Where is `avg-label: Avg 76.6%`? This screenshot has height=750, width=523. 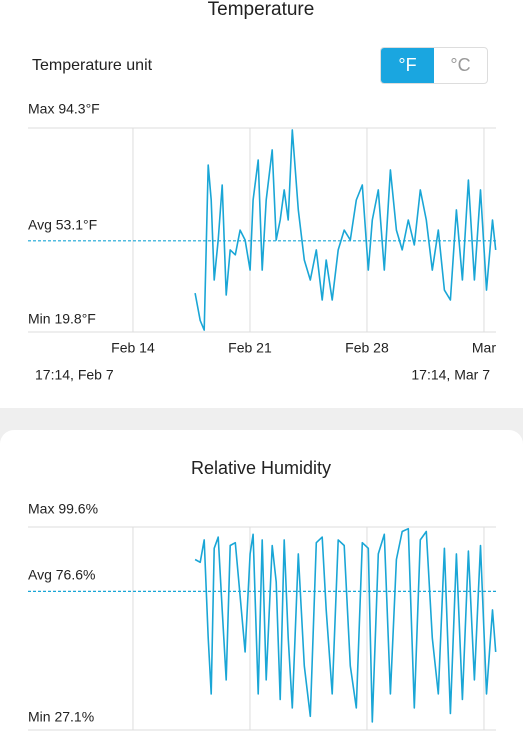 avg-label: Avg 76.6% is located at coordinates (61, 575).